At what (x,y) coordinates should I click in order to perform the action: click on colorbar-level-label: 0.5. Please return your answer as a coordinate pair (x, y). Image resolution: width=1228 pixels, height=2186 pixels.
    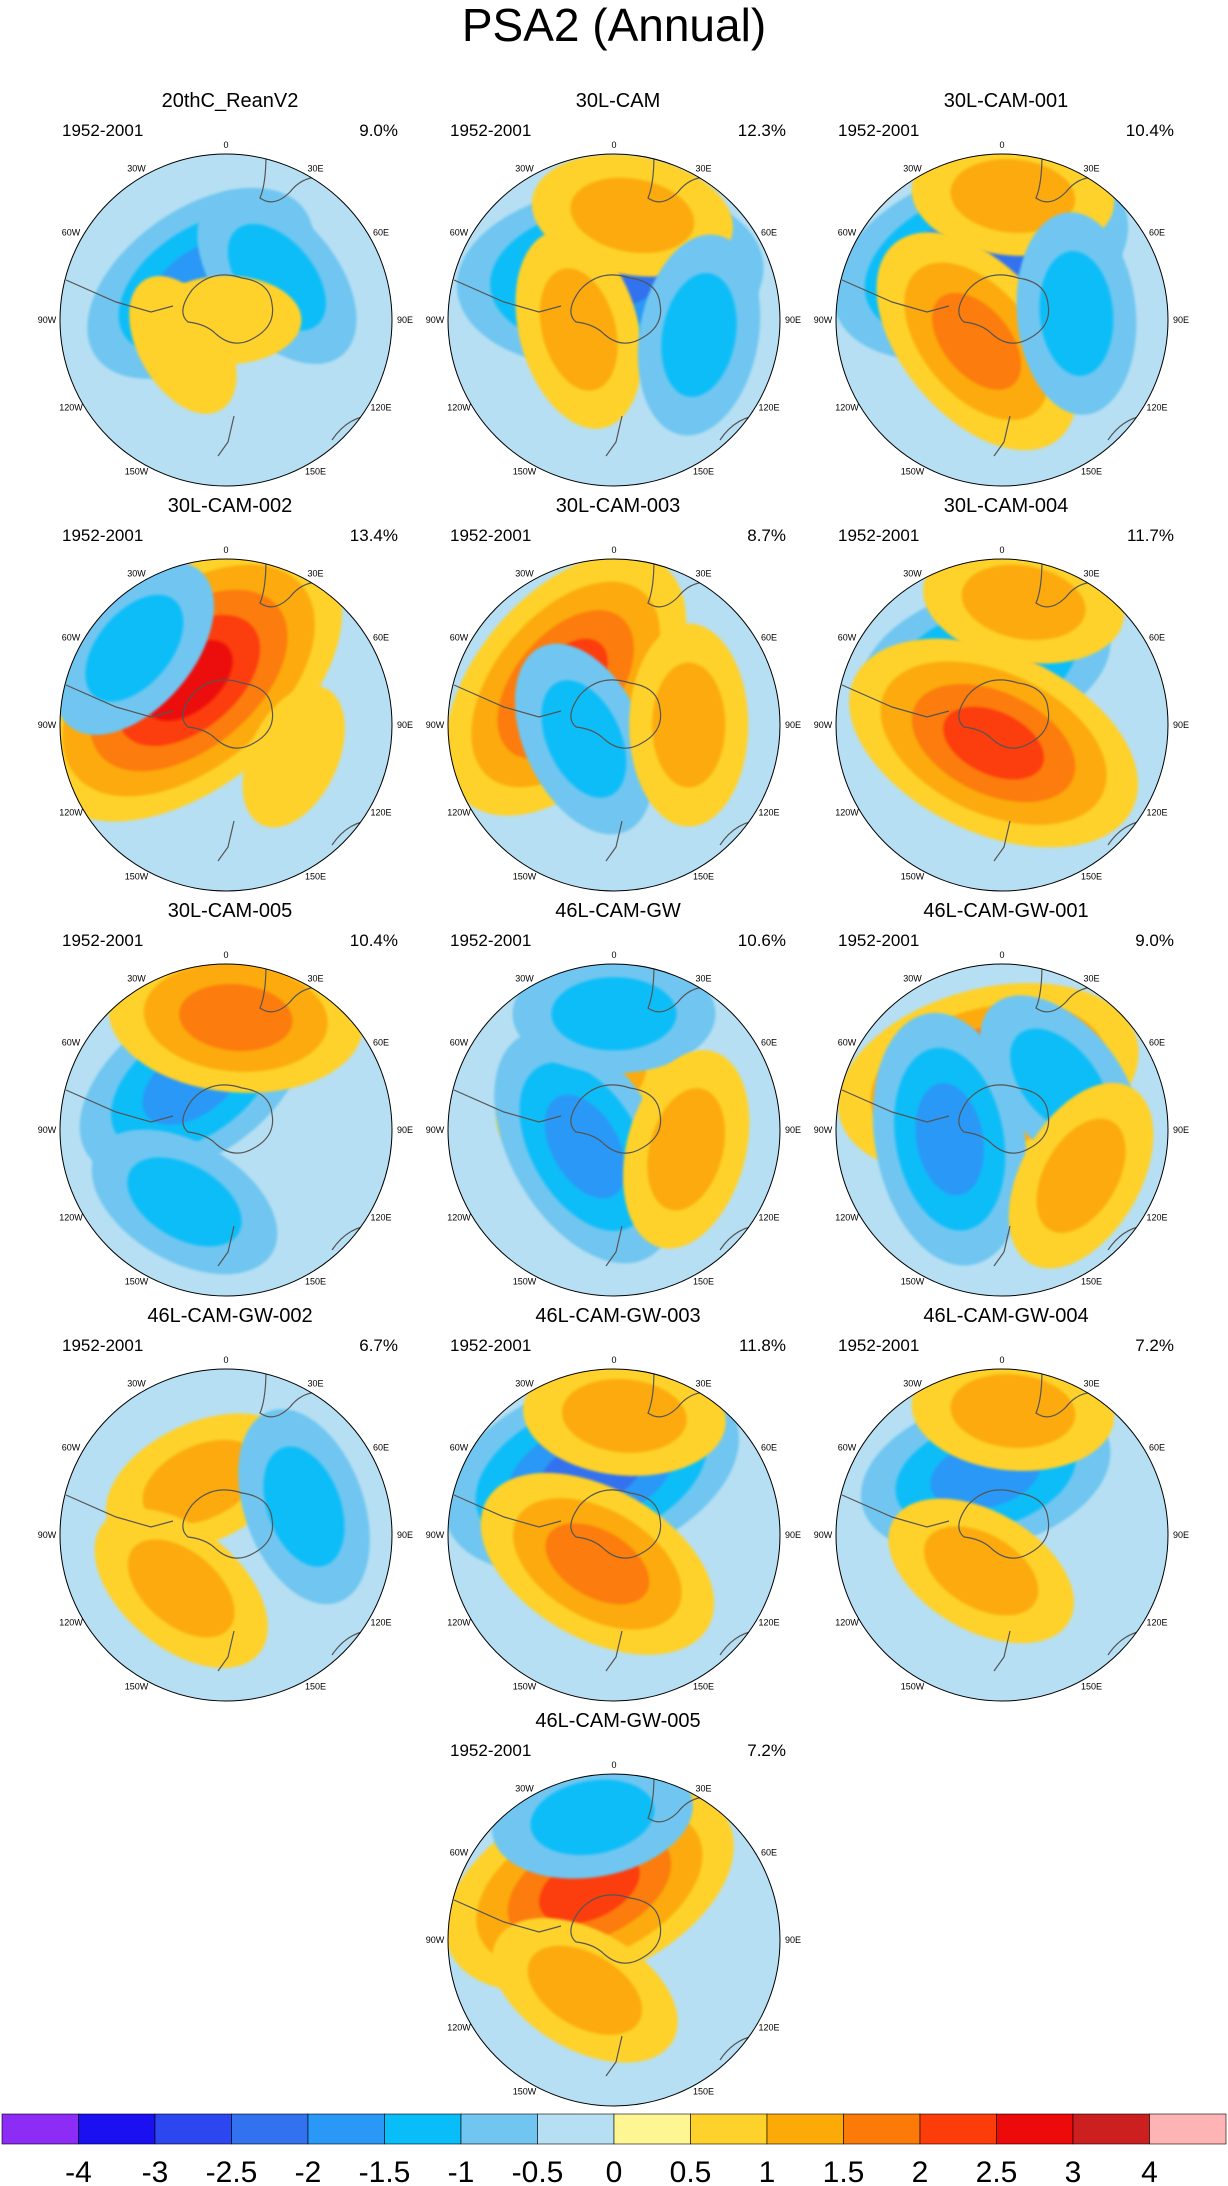
    Looking at the image, I should click on (691, 2171).